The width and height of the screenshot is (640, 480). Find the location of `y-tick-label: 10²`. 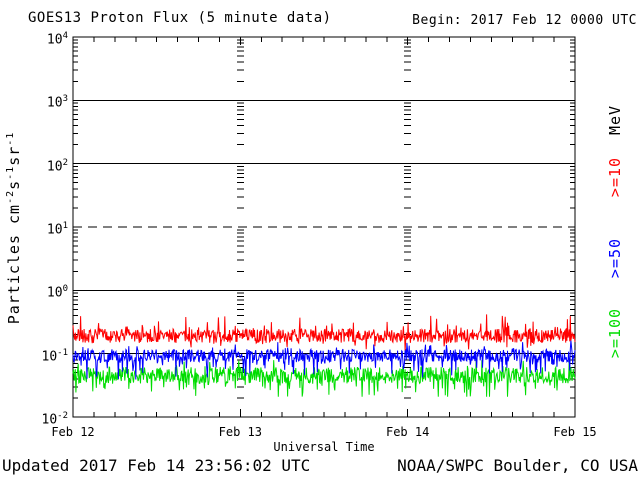

y-tick-label: 10² is located at coordinates (57, 165).